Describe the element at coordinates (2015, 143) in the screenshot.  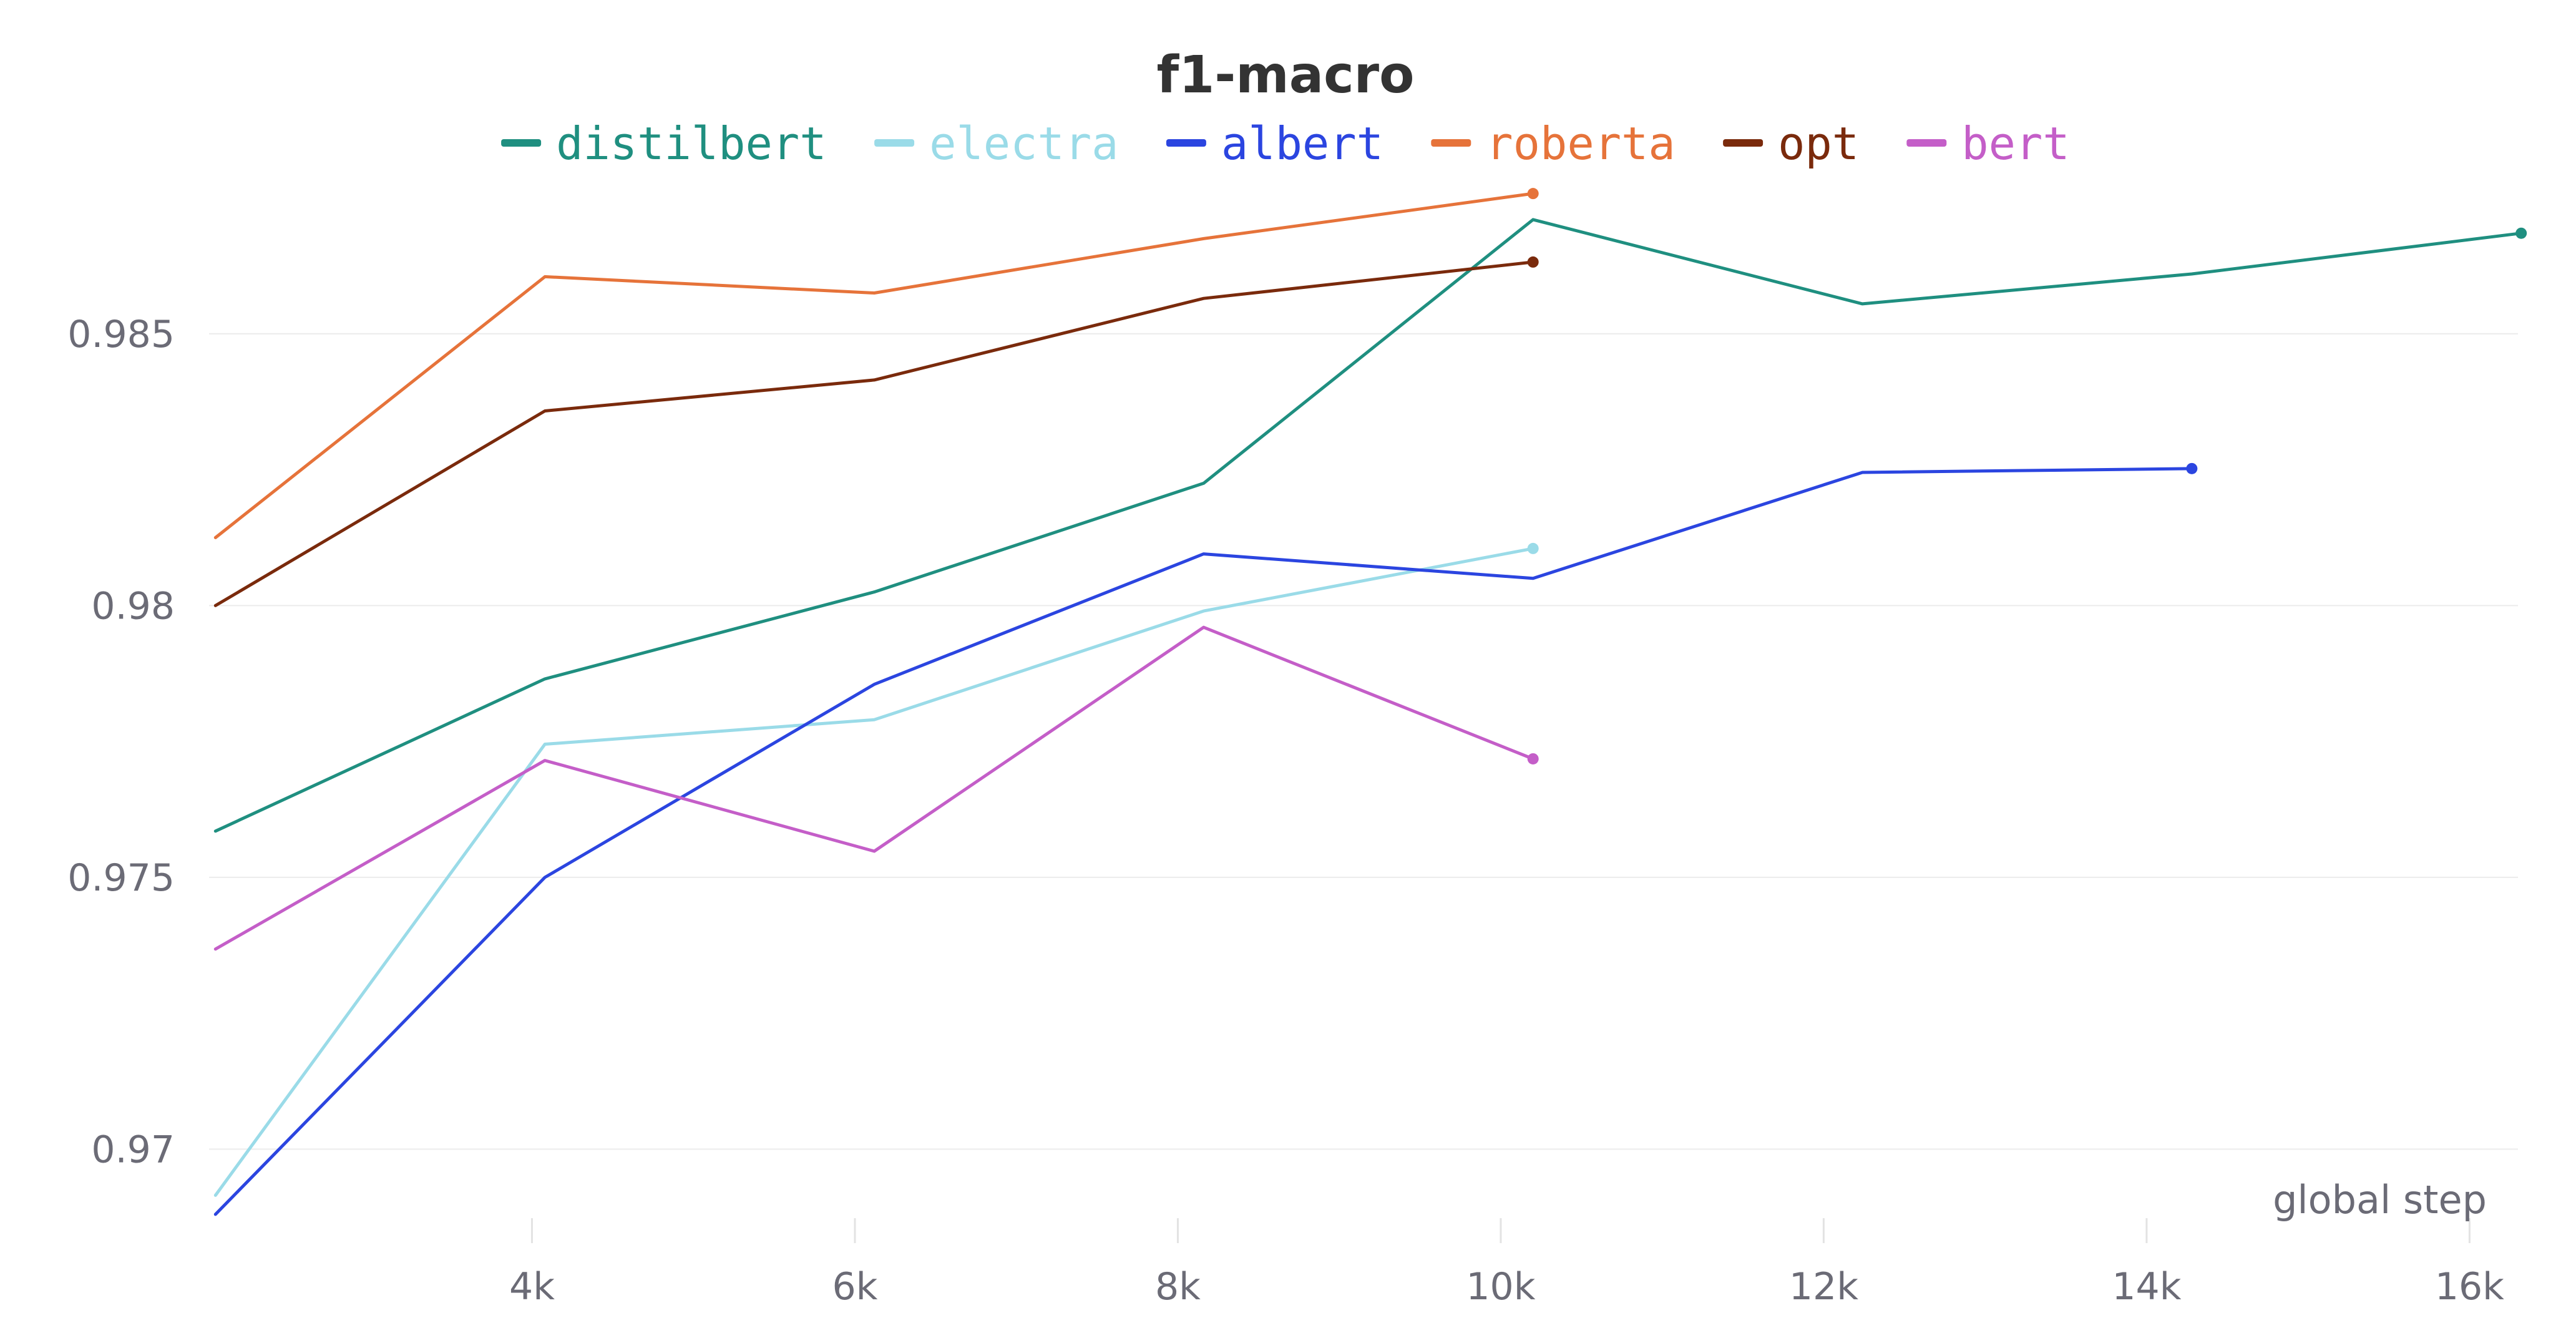
I see `legend-label: bert` at that location.